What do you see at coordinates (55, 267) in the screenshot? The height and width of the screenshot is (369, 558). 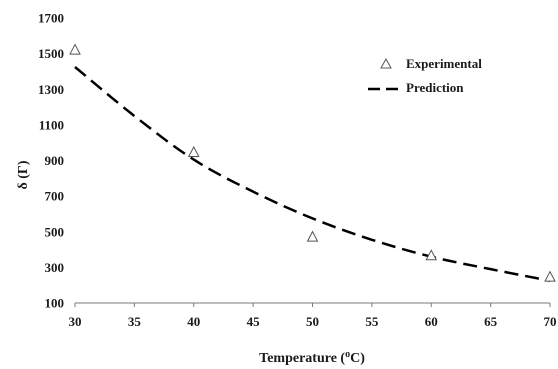 I see `y-tick-label: 300` at bounding box center [55, 267].